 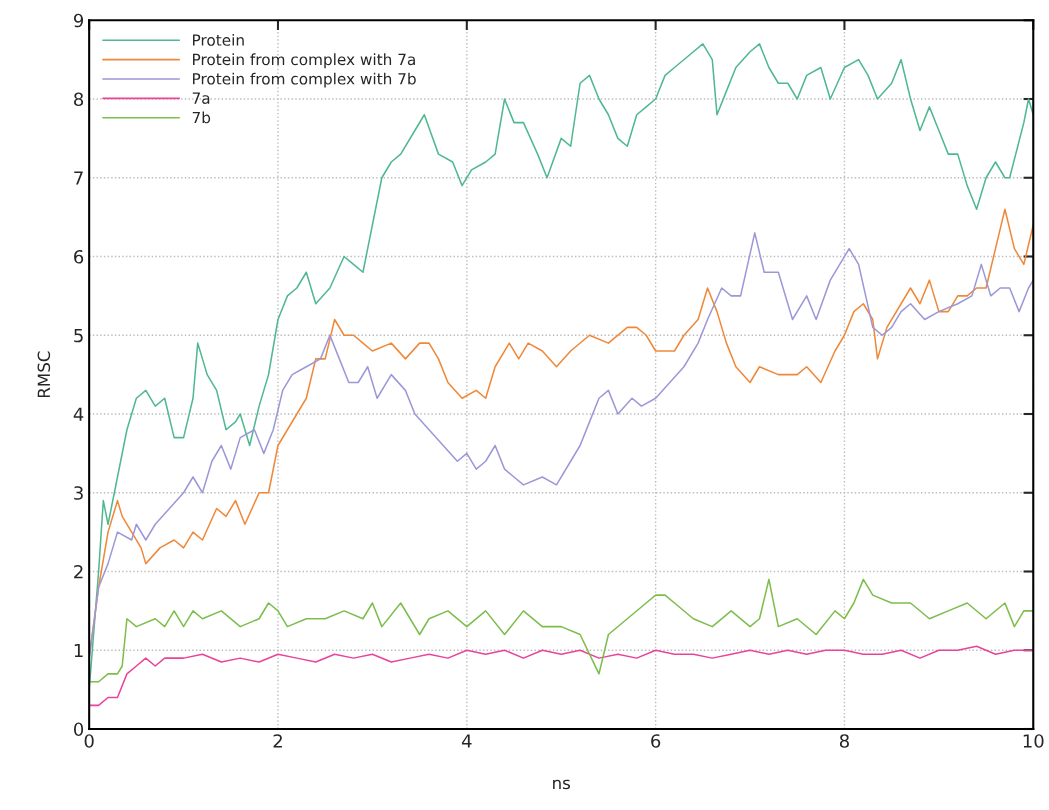 What do you see at coordinates (89, 741) in the screenshot?
I see `x-tick-label: 0` at bounding box center [89, 741].